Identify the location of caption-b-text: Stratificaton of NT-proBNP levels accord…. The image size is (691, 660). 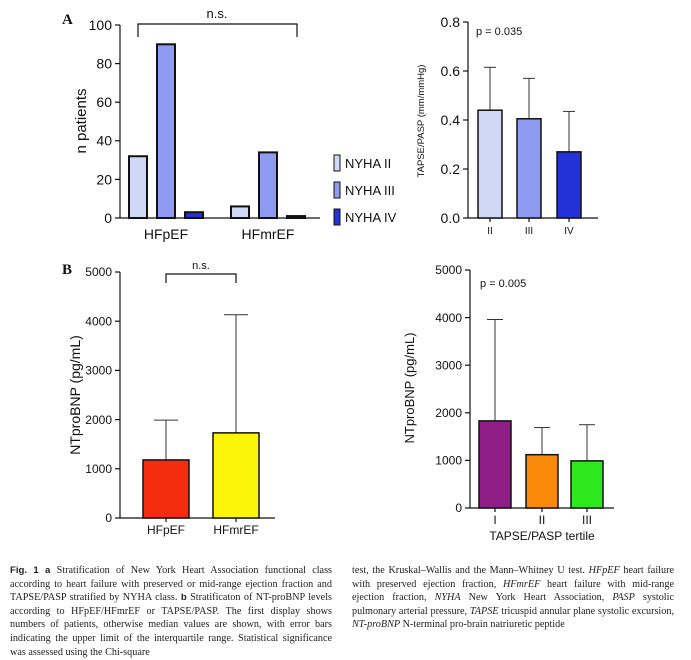
(171, 625).